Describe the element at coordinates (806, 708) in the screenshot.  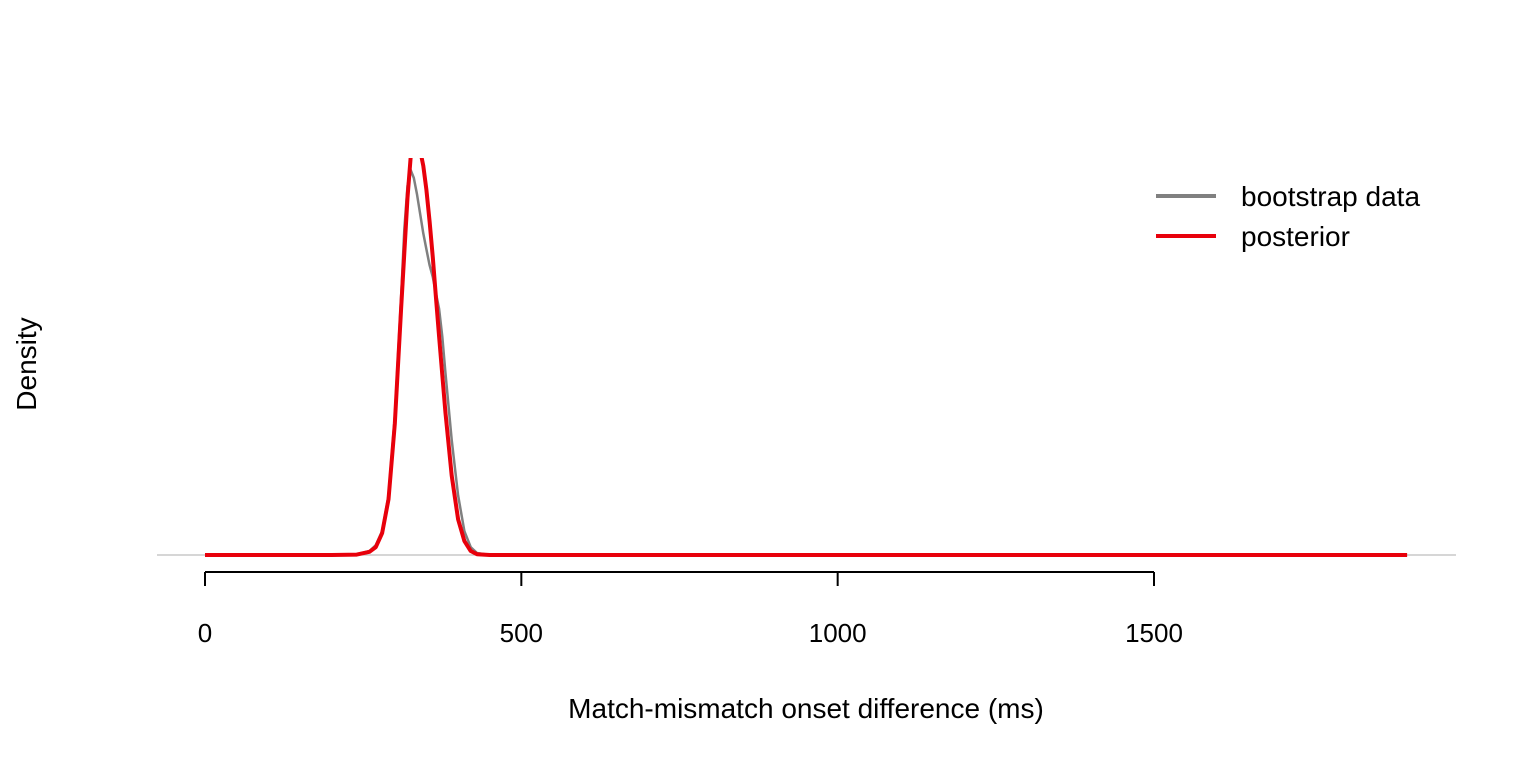
I see `x-axis-title: Match-mismatch onset difference (ms)` at that location.